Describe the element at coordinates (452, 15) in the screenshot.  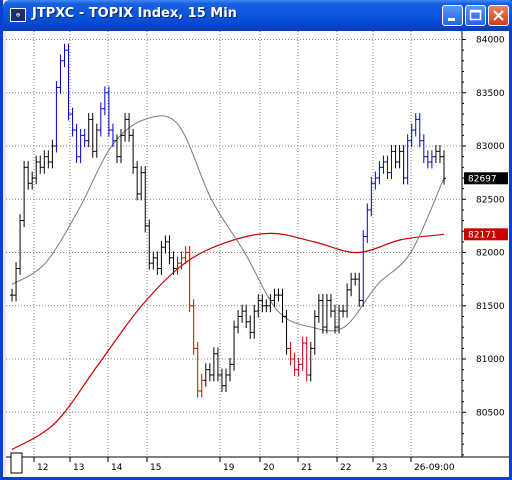
I see `minimize-button` at that location.